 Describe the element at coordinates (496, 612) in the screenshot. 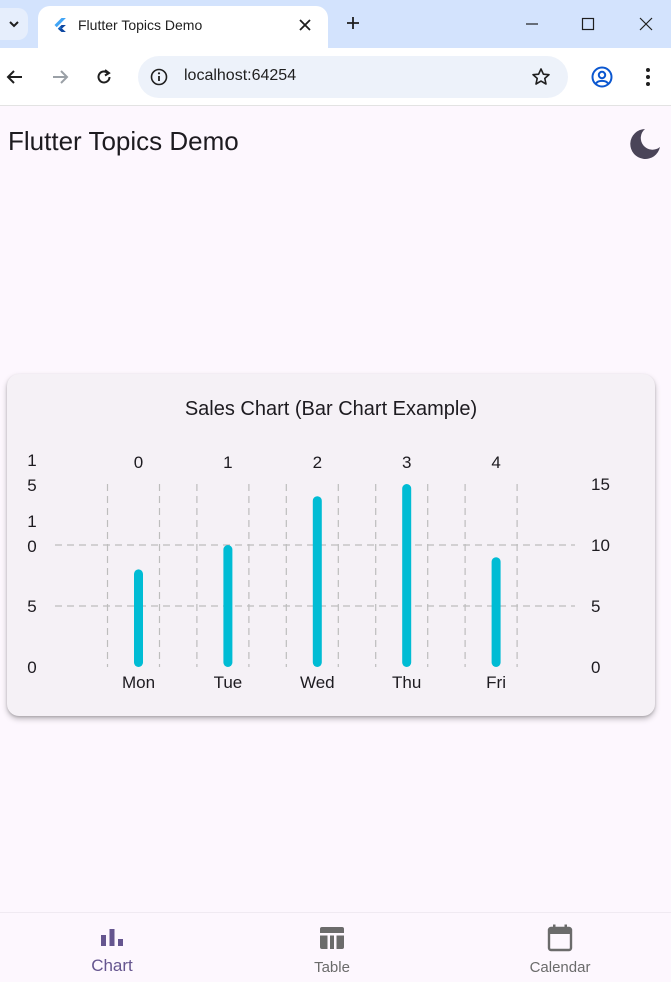

I see `bar-fri` at that location.